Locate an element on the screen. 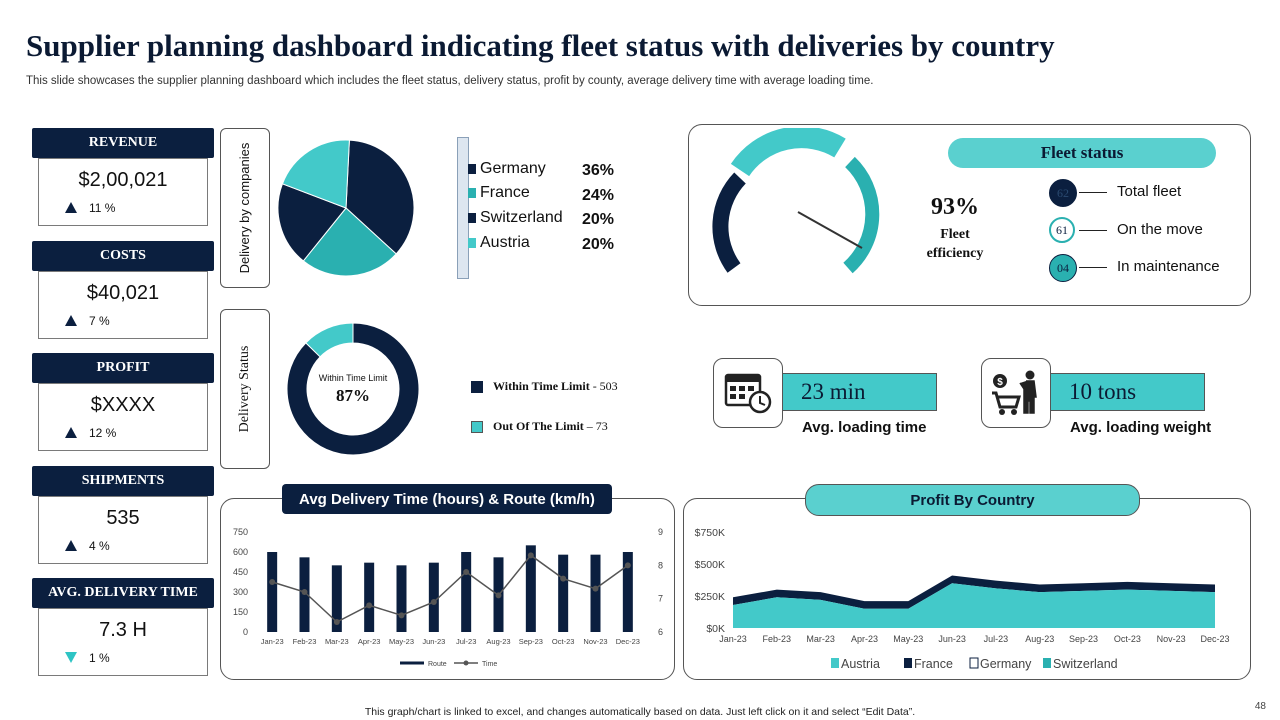 This screenshot has height=720, width=1280. pie-slice-france is located at coordinates (349, 242).